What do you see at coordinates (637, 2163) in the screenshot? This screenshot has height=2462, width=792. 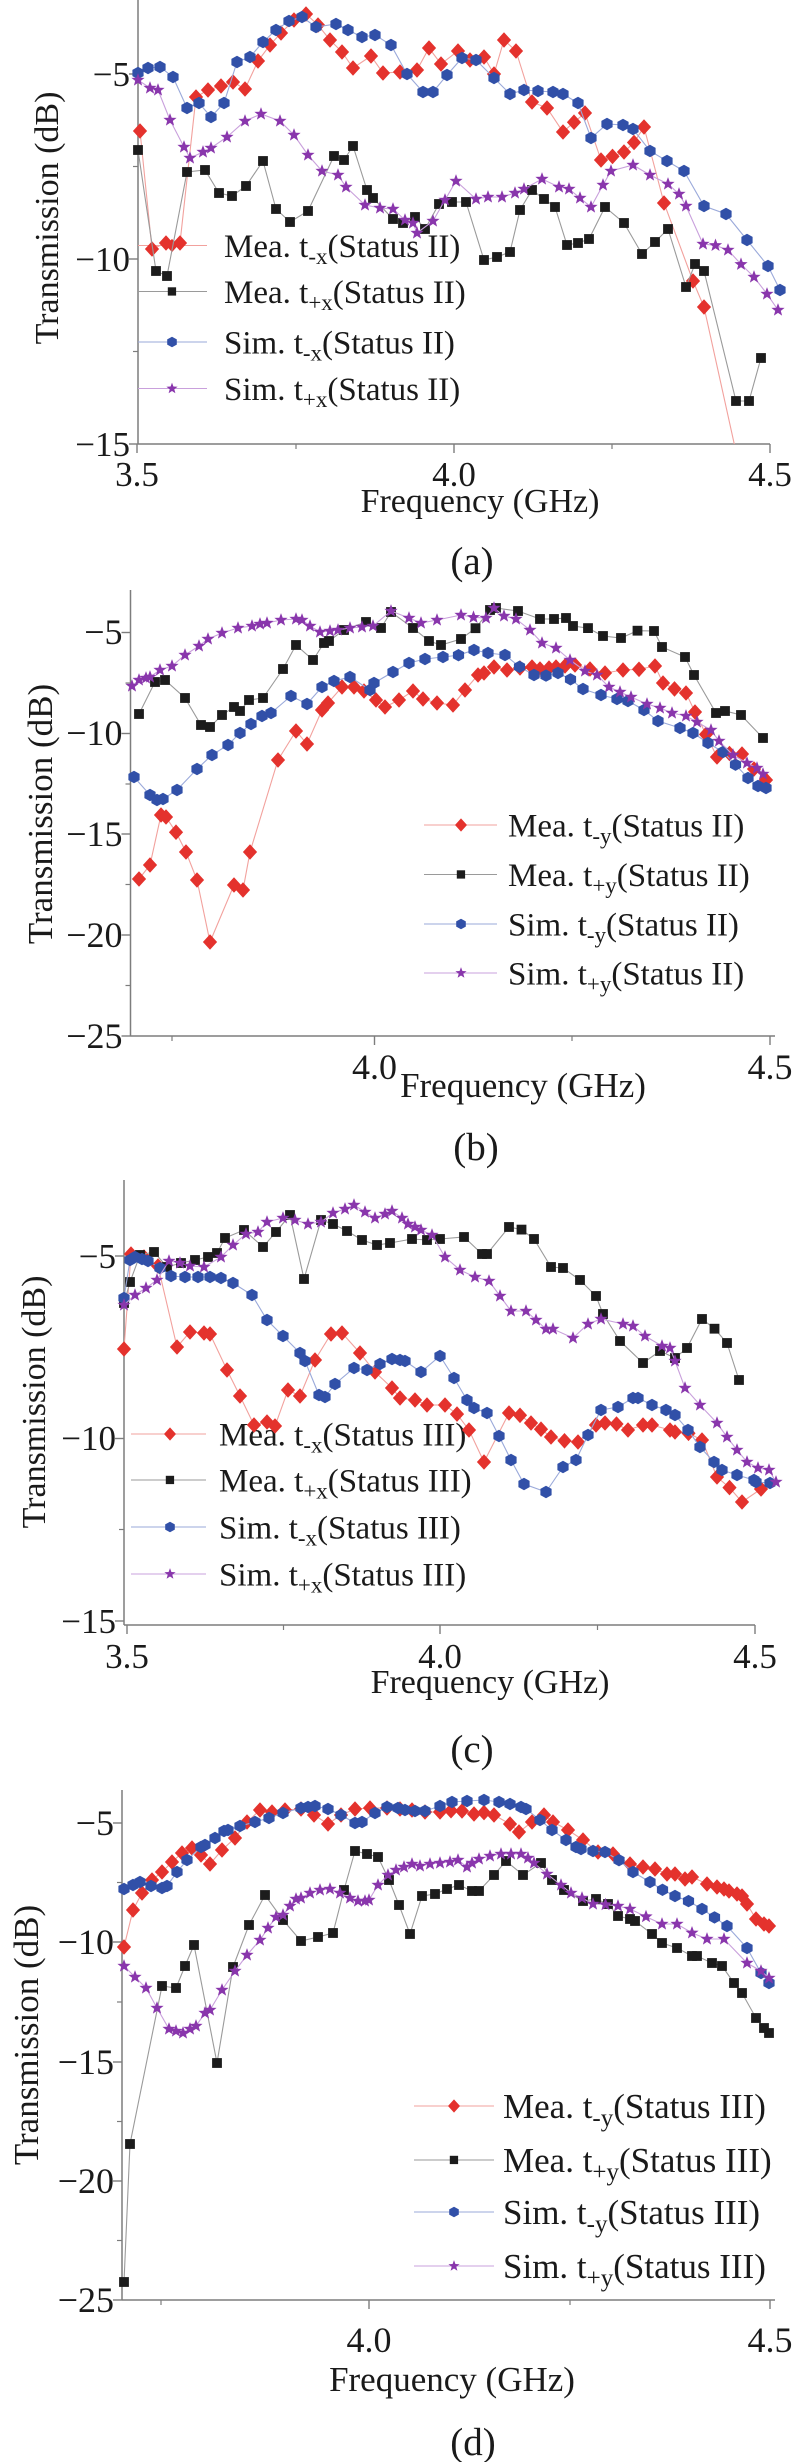 I see `svg-text: Mea. t+y(Status III)` at bounding box center [637, 2163].